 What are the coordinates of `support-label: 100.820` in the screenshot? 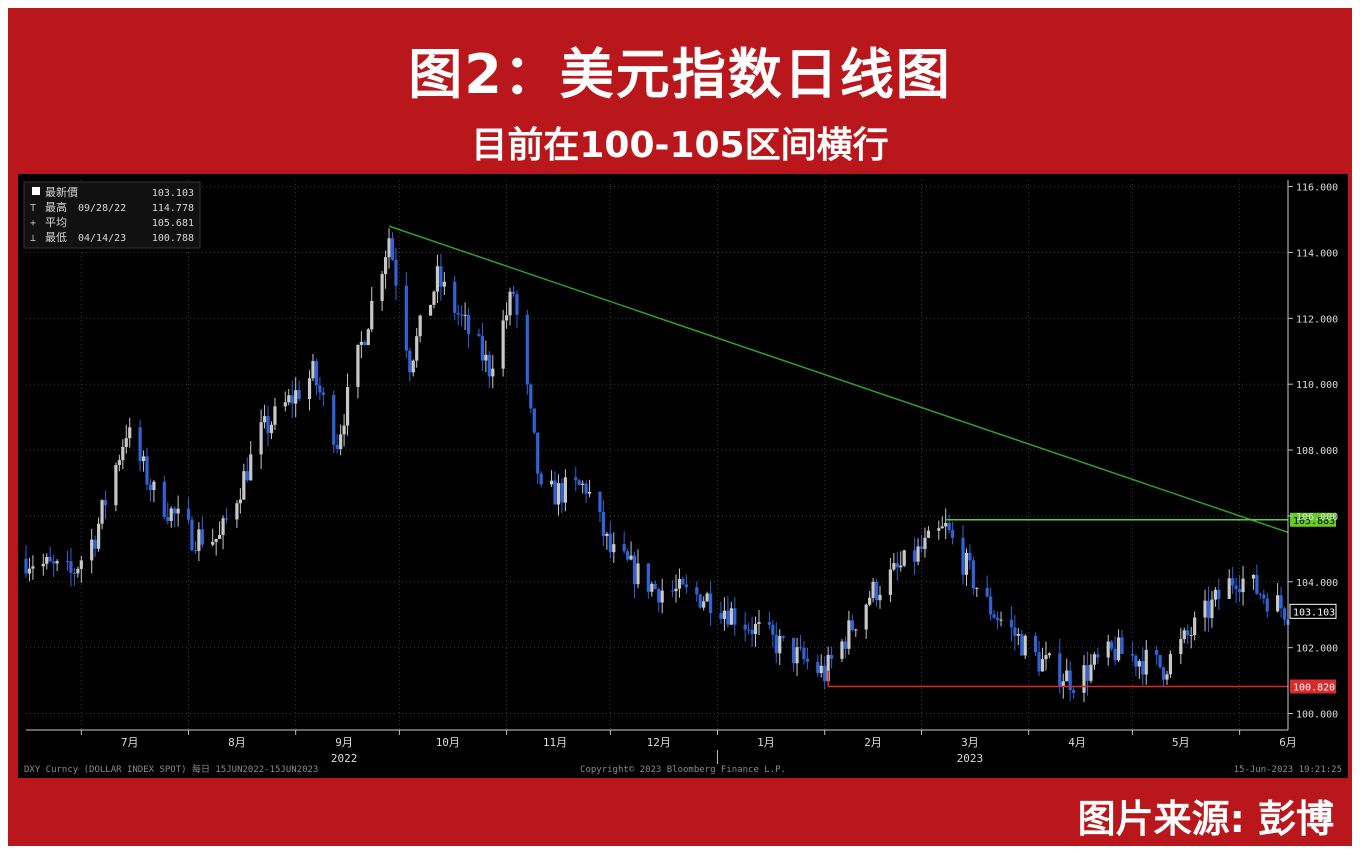 It's located at (1314, 688).